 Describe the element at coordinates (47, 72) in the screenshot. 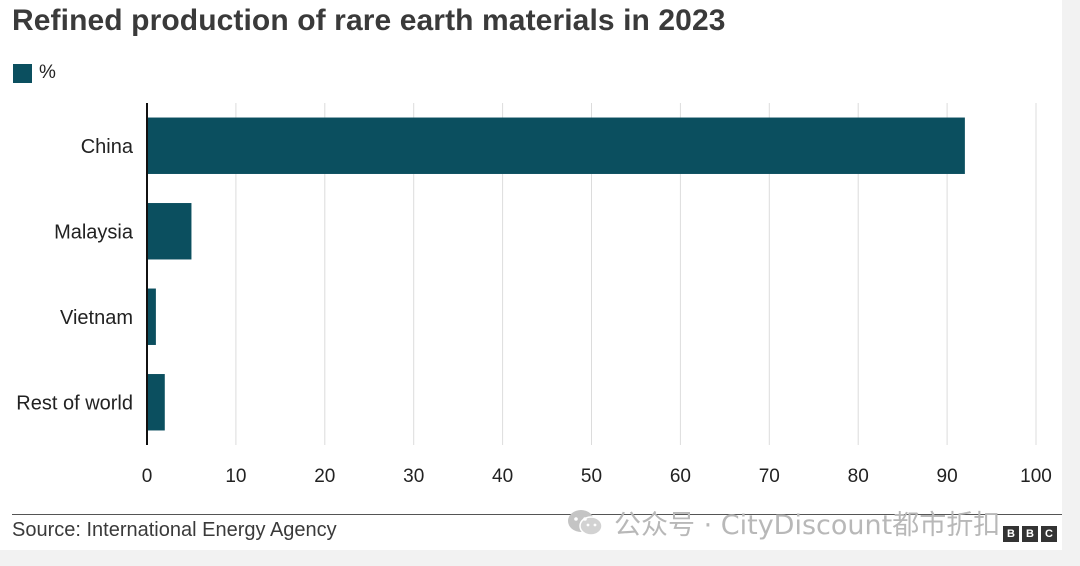

I see `legend-label: %` at that location.